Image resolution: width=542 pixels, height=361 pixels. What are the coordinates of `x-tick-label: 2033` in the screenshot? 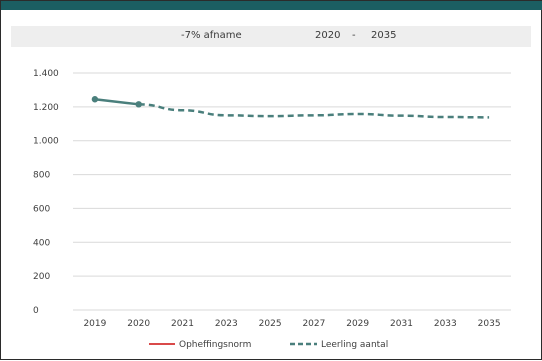 It's located at (445, 324).